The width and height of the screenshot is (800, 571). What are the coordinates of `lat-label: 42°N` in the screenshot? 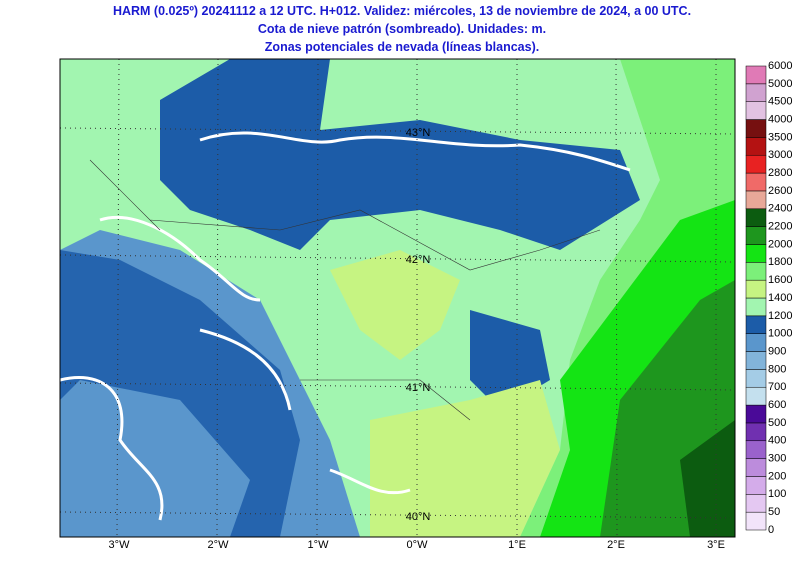 It's located at (418, 260).